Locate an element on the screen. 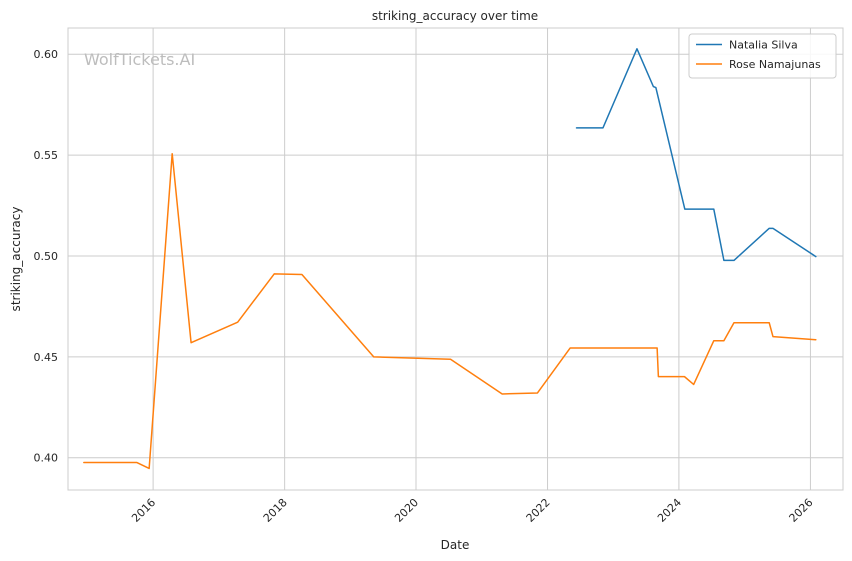  x-axis-label: Date is located at coordinates (455, 545).